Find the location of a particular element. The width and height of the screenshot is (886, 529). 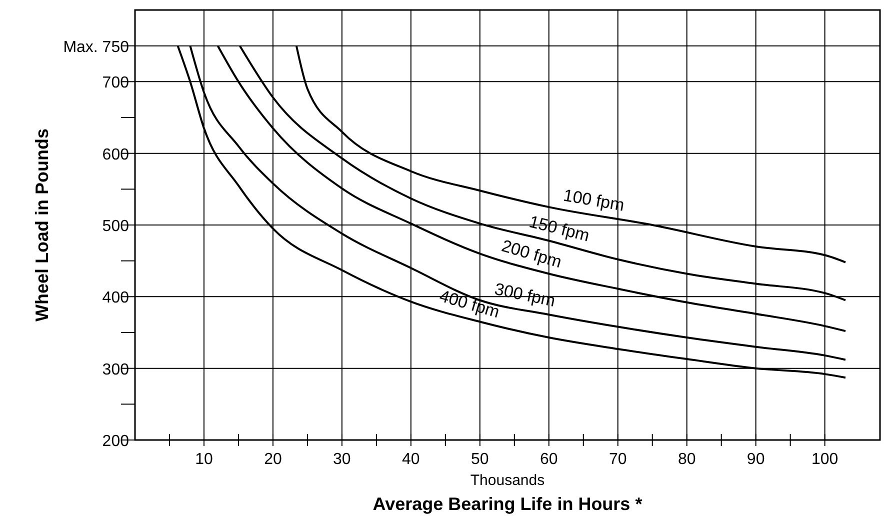

text: Thousands is located at coordinates (507, 480).